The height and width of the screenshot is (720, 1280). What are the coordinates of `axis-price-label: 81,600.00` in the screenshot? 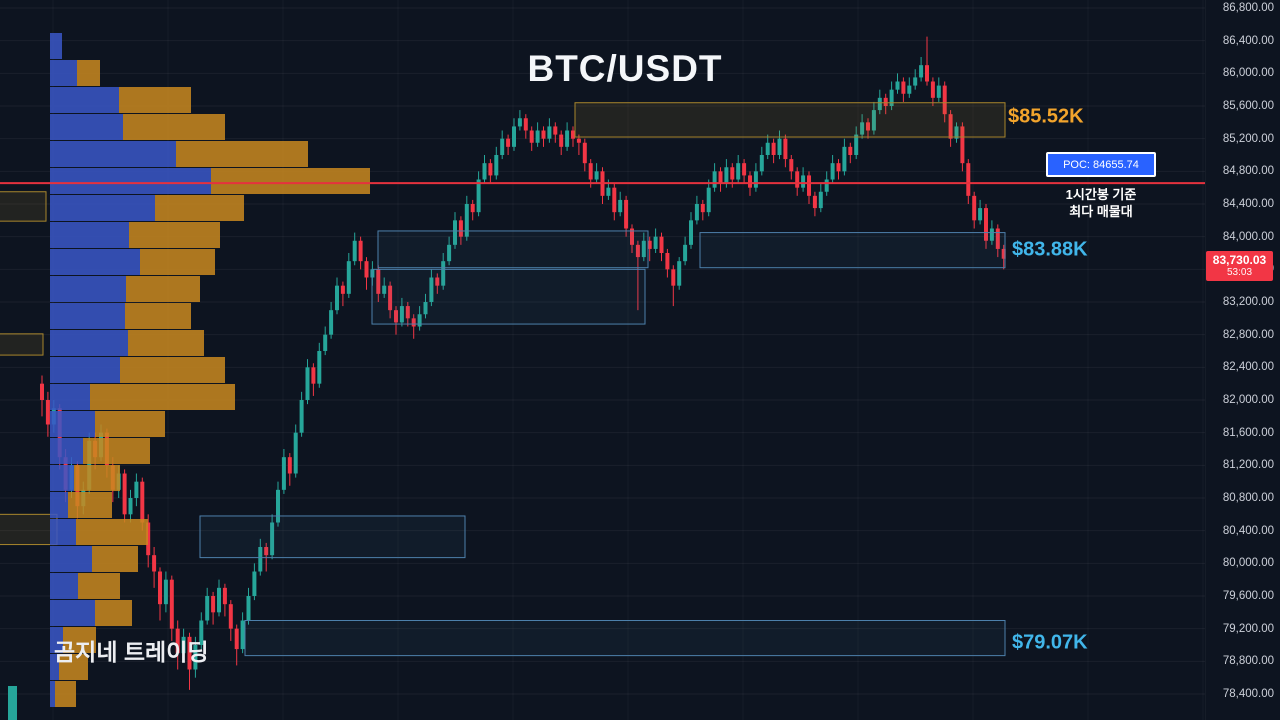 It's located at (1248, 432).